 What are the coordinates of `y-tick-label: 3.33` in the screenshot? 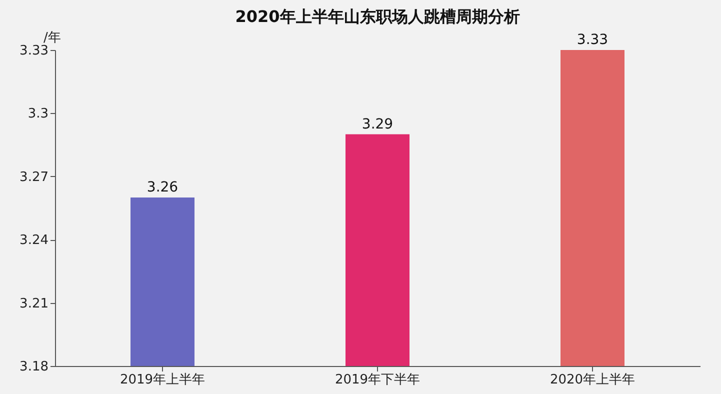 It's located at (34, 51).